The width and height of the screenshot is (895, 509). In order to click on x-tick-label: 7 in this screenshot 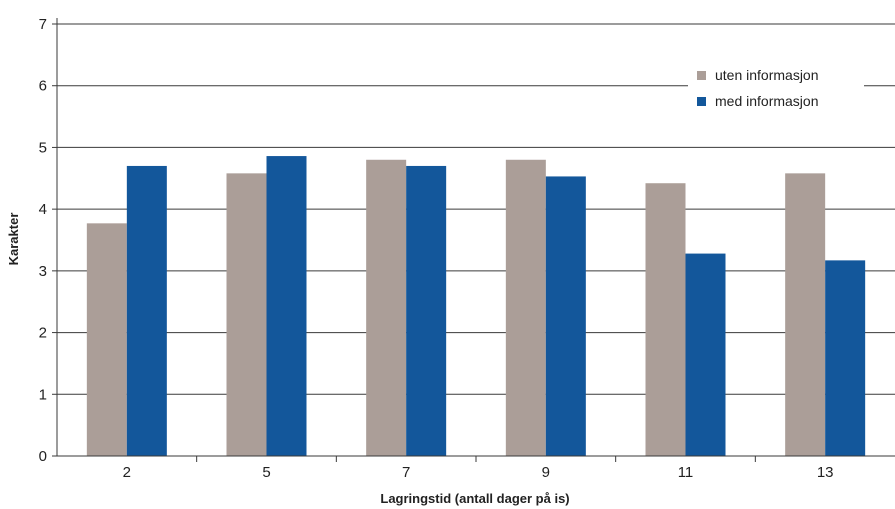, I will do `click(406, 472)`.